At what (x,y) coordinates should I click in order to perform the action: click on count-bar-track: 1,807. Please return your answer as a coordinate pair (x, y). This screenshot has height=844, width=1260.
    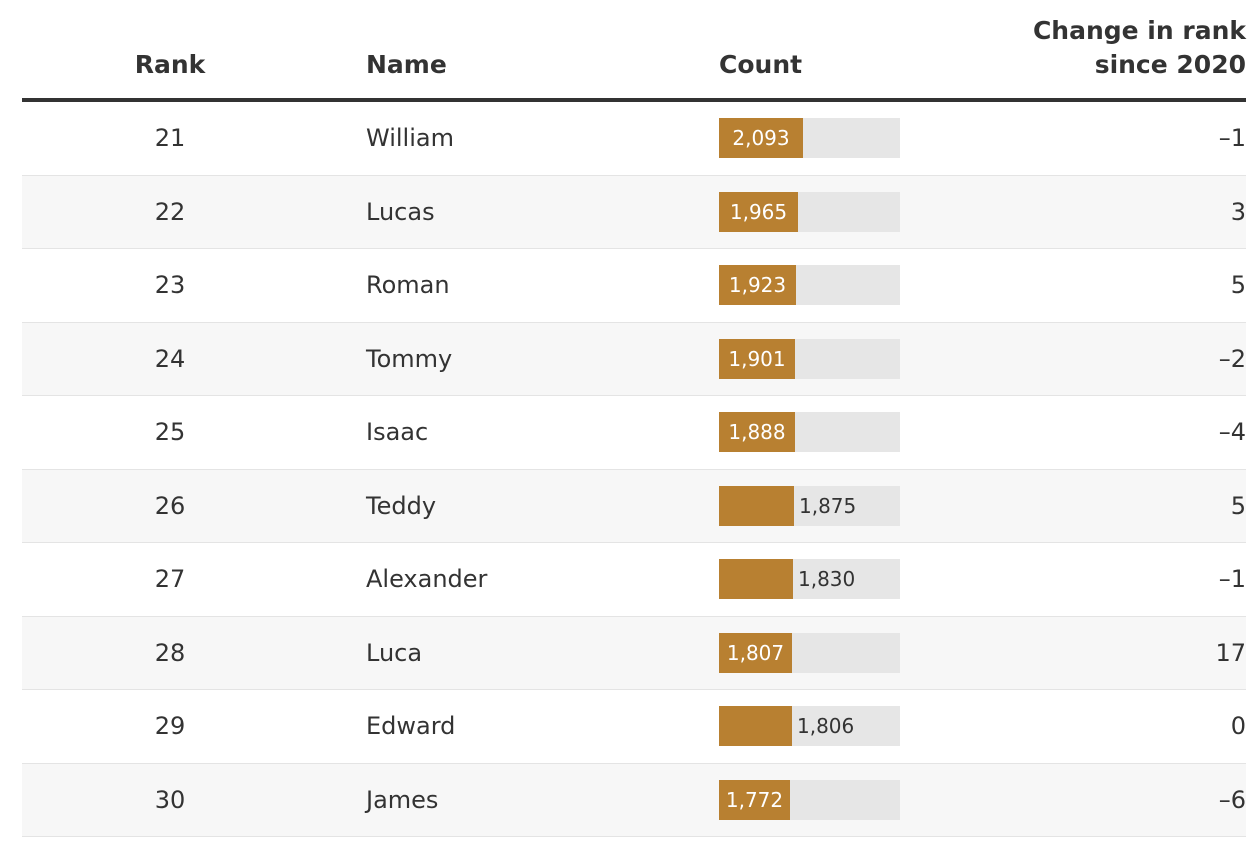
    Looking at the image, I should click on (809, 652).